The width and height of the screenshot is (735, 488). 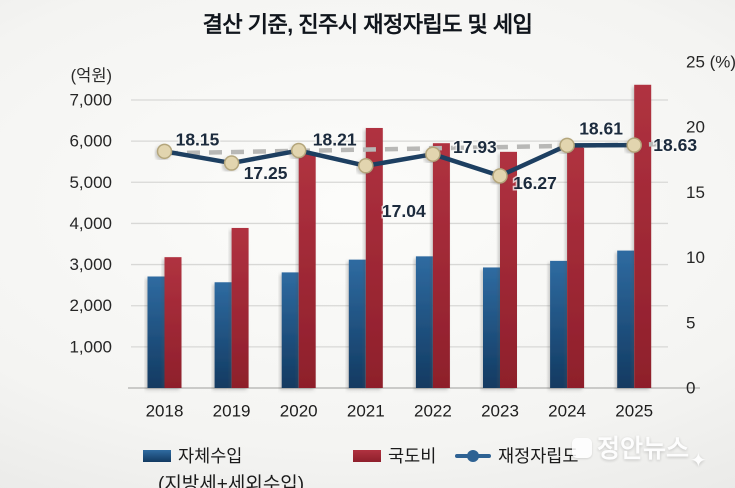 I want to click on legend-label-independence: 재정자립도, so click(x=538, y=456).